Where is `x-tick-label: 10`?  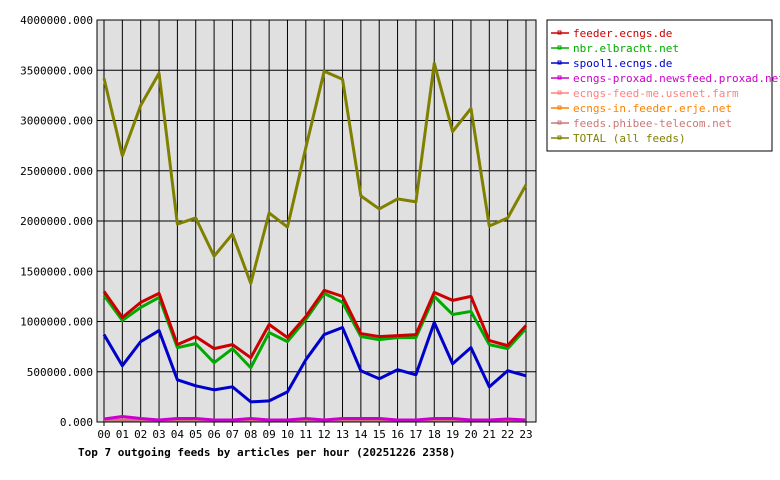 x-tick-label: 10 is located at coordinates (287, 434).